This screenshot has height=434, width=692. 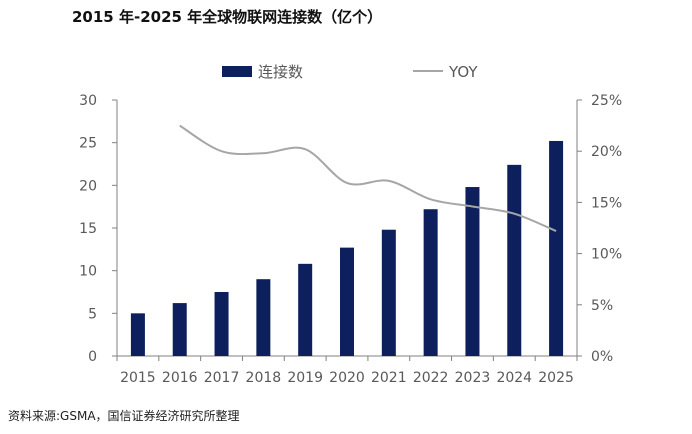 What do you see at coordinates (88, 272) in the screenshot?
I see `left-tick-label: 10` at bounding box center [88, 272].